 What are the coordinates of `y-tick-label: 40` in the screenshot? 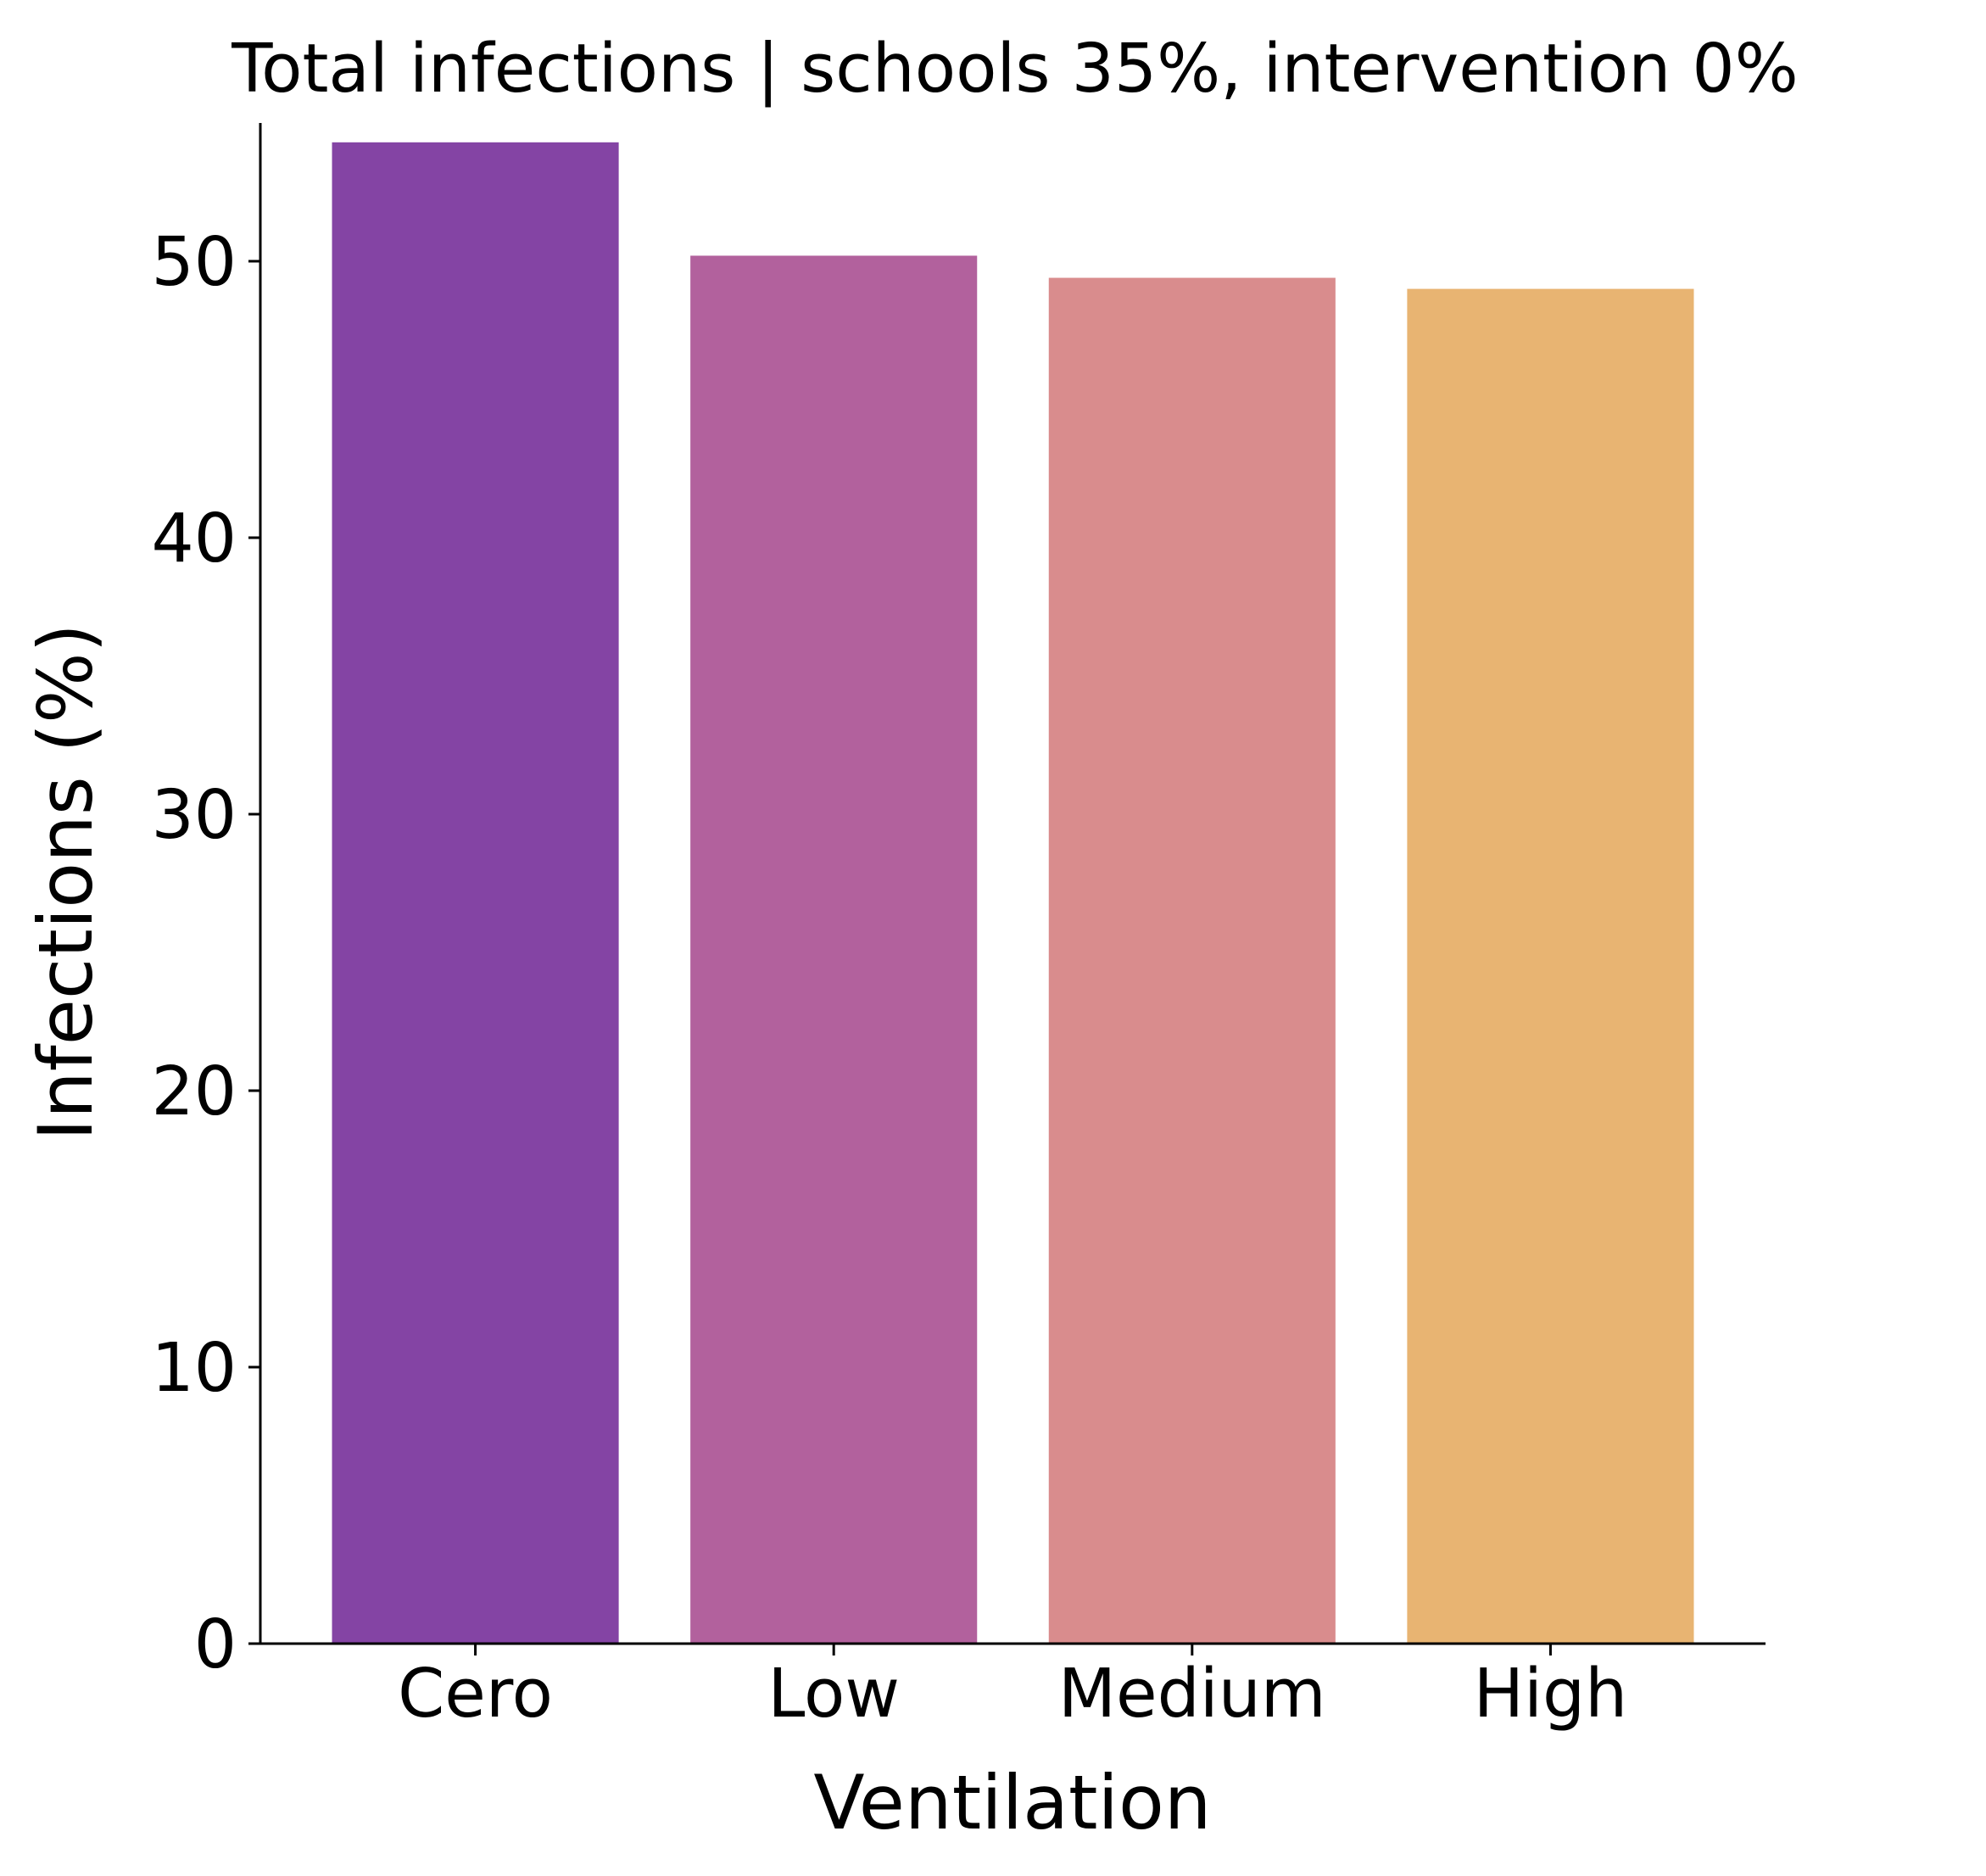 It's located at (194, 539).